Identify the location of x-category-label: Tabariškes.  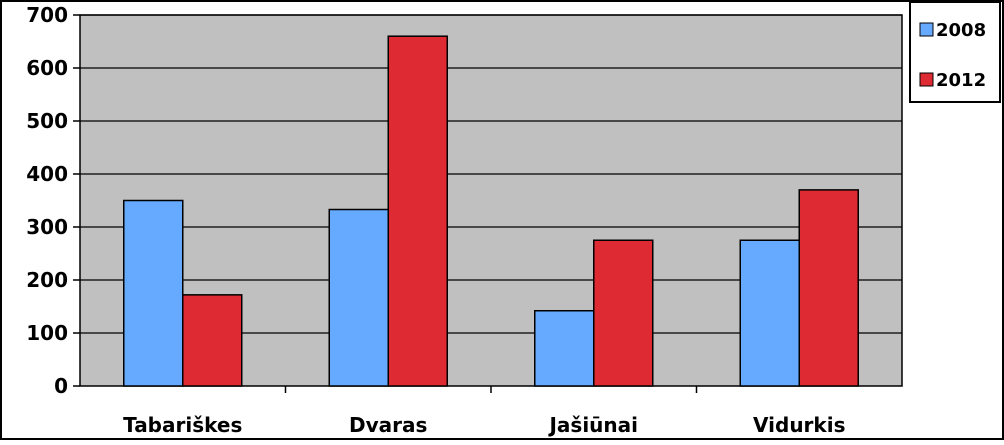
(182, 425).